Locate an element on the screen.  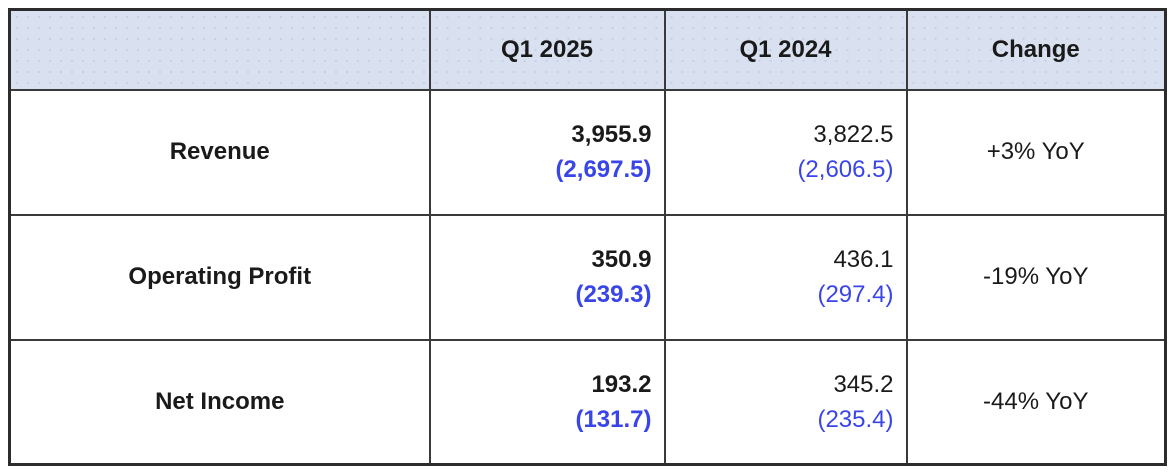
operating-profit-q1-2025-primary-value: 350.9 is located at coordinates (621, 259).